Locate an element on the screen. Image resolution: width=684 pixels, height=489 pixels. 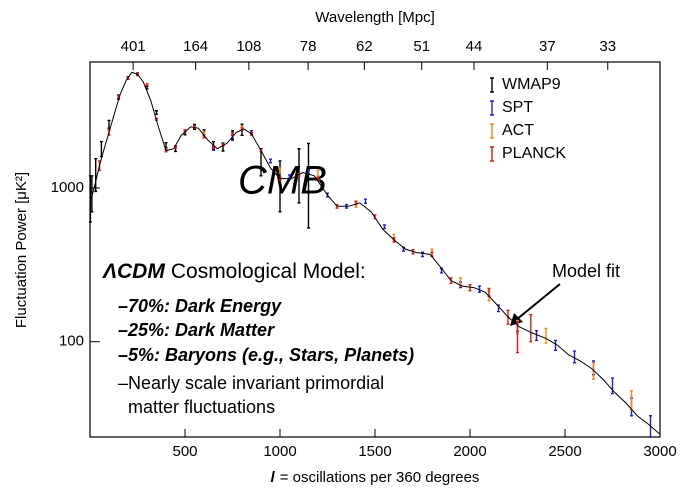
x2-tick-label: 401 is located at coordinates (133, 46).